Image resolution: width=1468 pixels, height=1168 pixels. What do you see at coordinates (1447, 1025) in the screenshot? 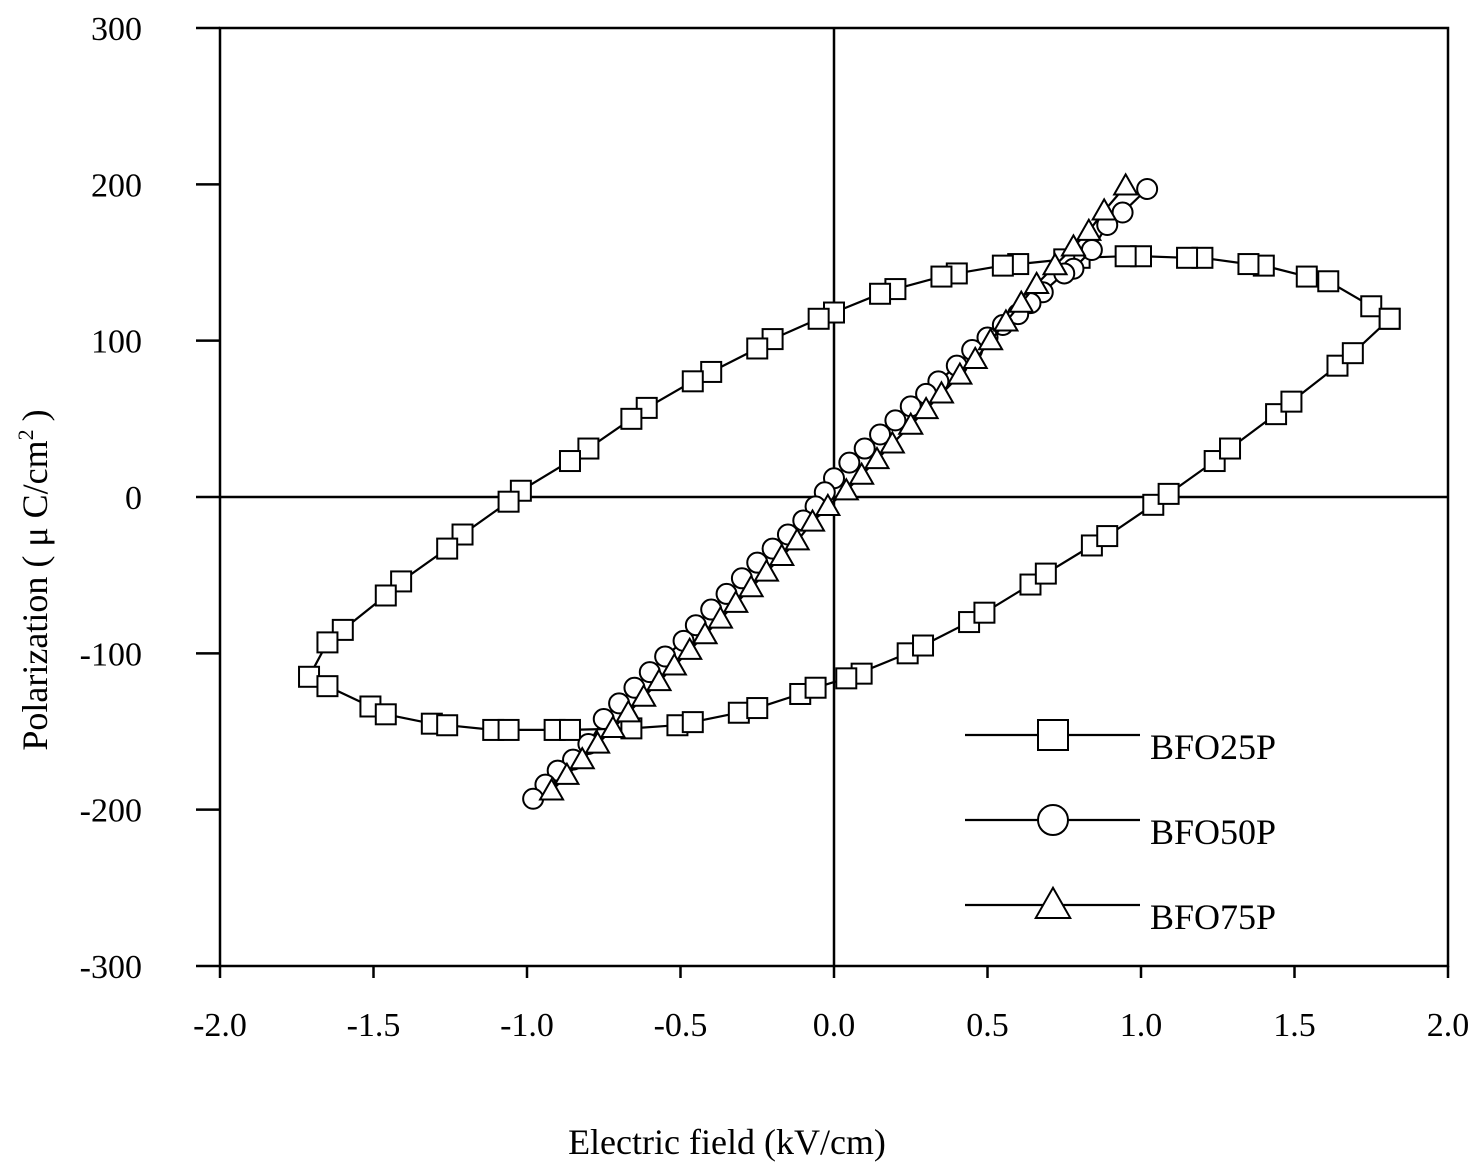
I see `x-tick-label: 2.0` at bounding box center [1447, 1025].